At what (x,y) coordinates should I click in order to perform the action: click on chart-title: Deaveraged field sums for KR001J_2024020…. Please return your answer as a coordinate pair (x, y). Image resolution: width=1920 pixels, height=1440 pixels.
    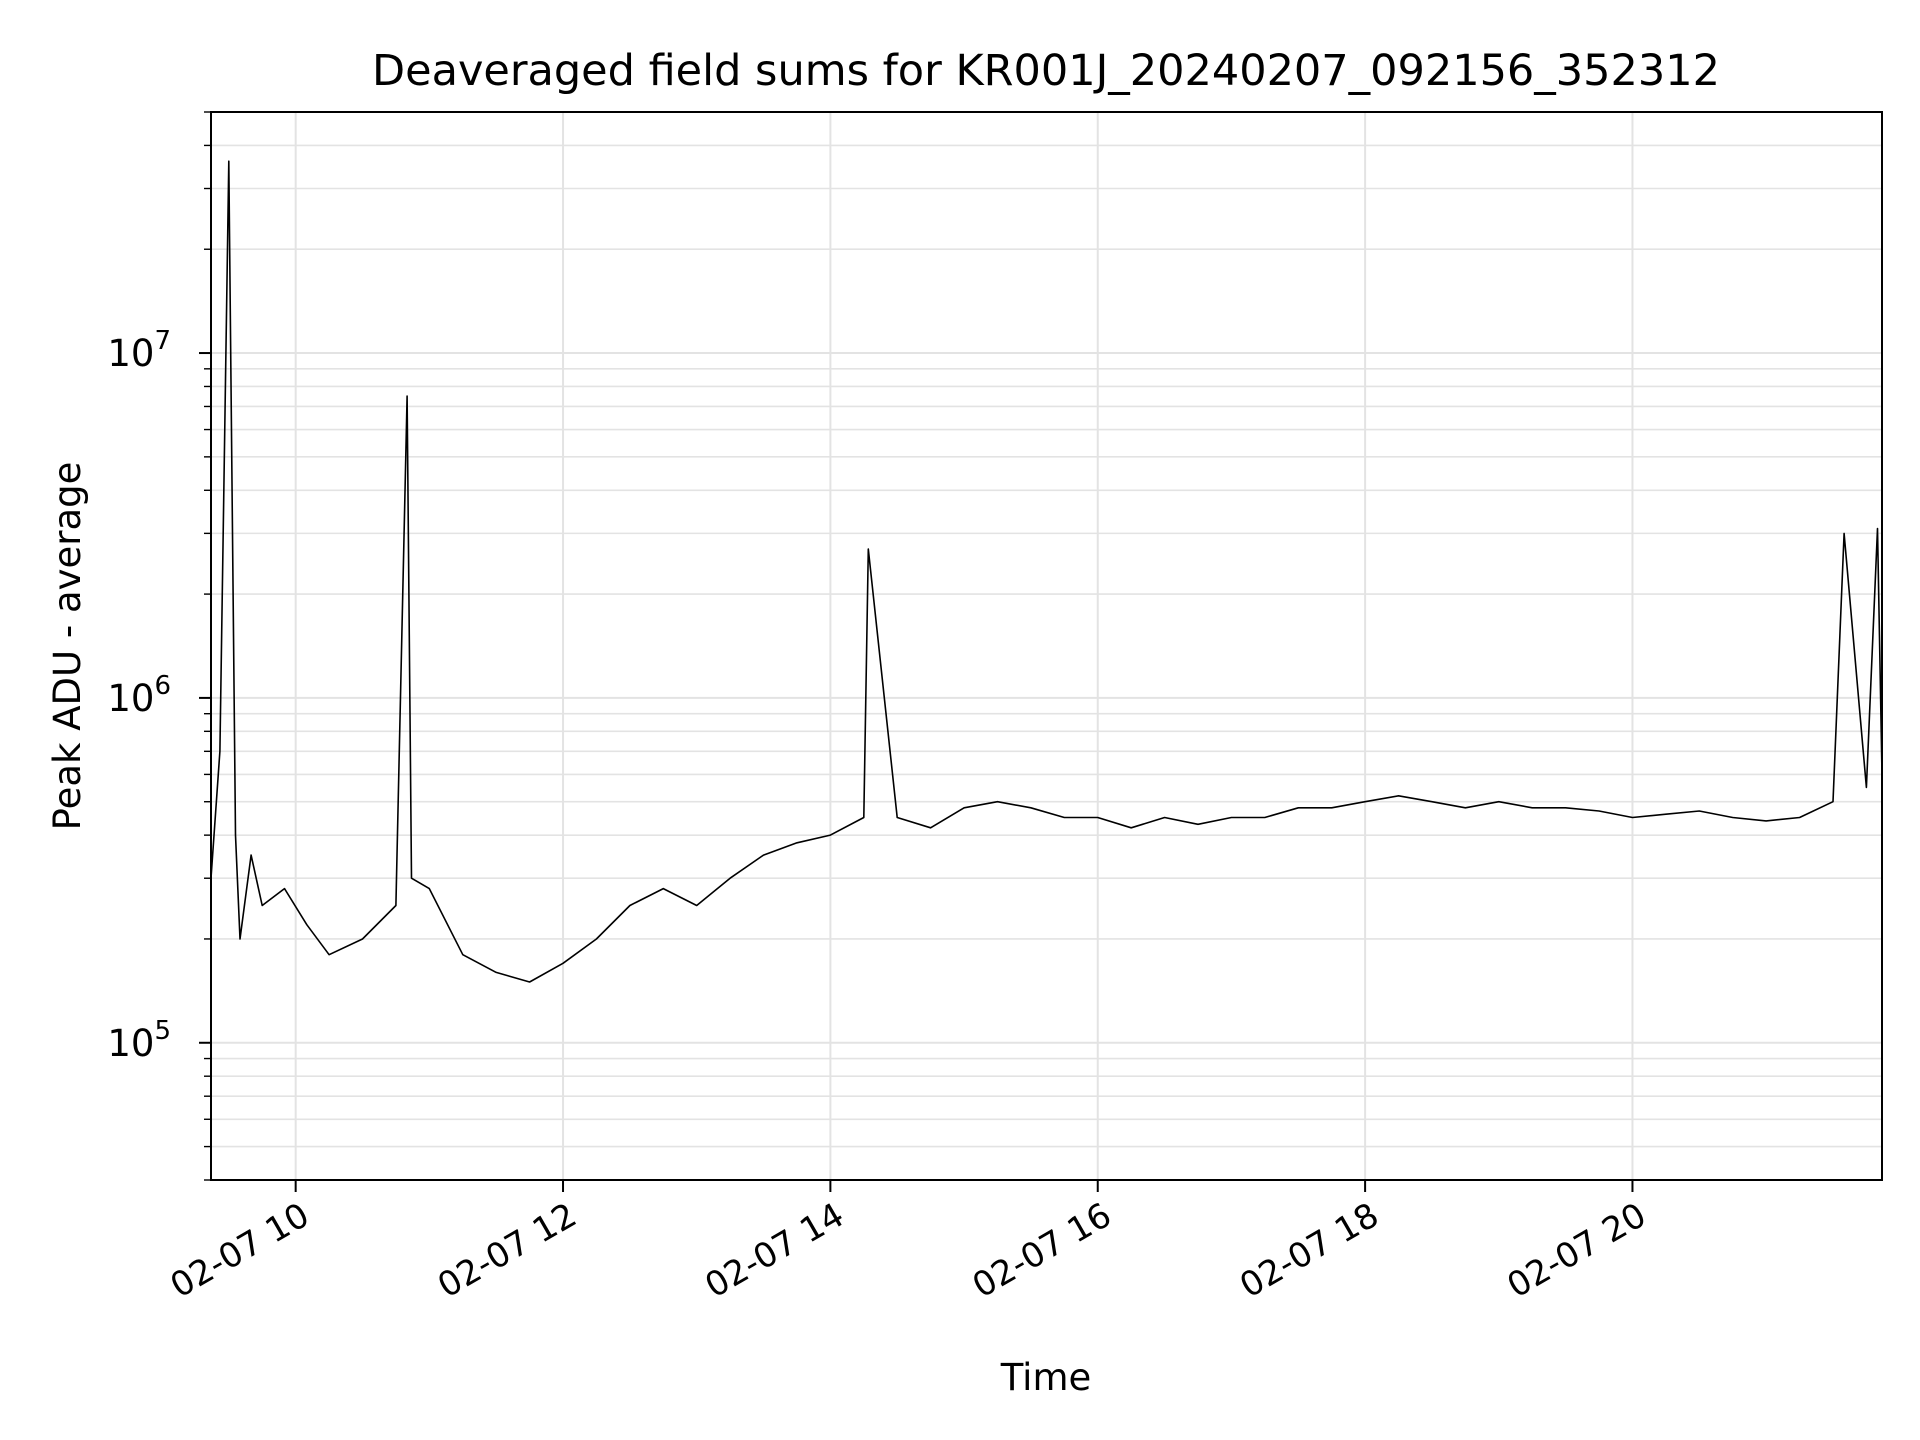
    Looking at the image, I should click on (1046, 71).